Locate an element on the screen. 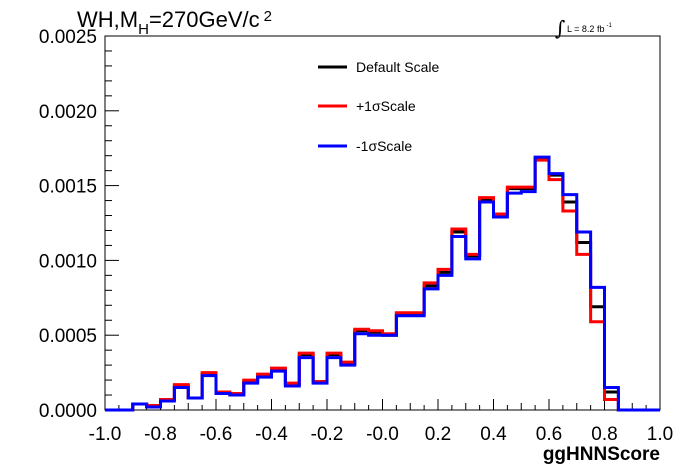 This screenshot has height=472, width=696. legend-entry: +1σScale is located at coordinates (386, 106).